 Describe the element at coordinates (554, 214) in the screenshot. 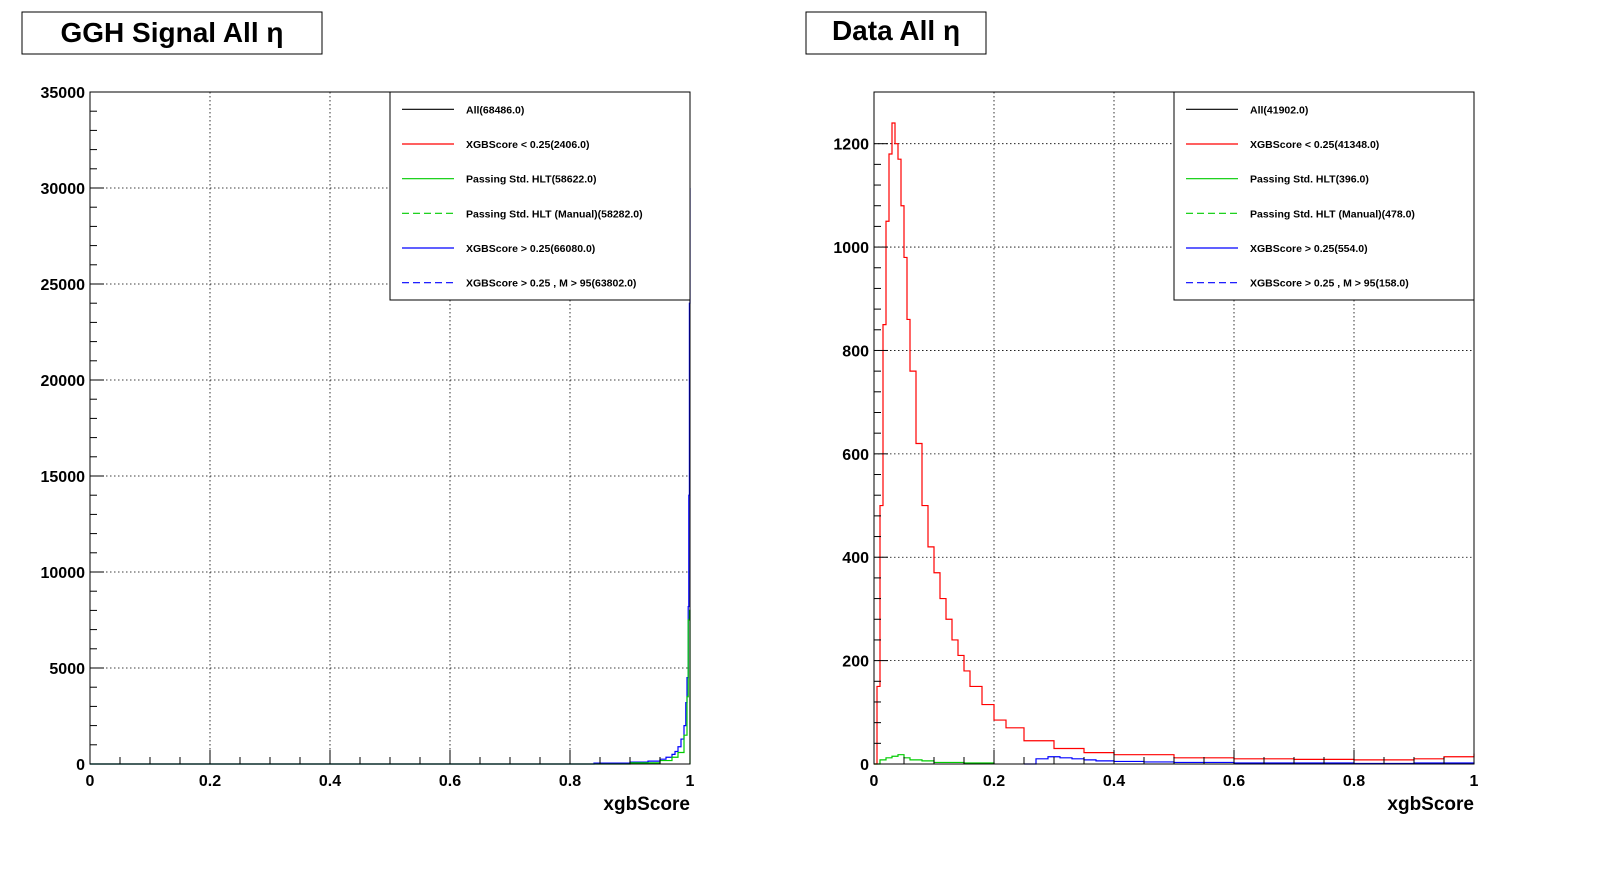

I see `legend-label: Passing Std. HLT (Manual)(58282.0)` at that location.